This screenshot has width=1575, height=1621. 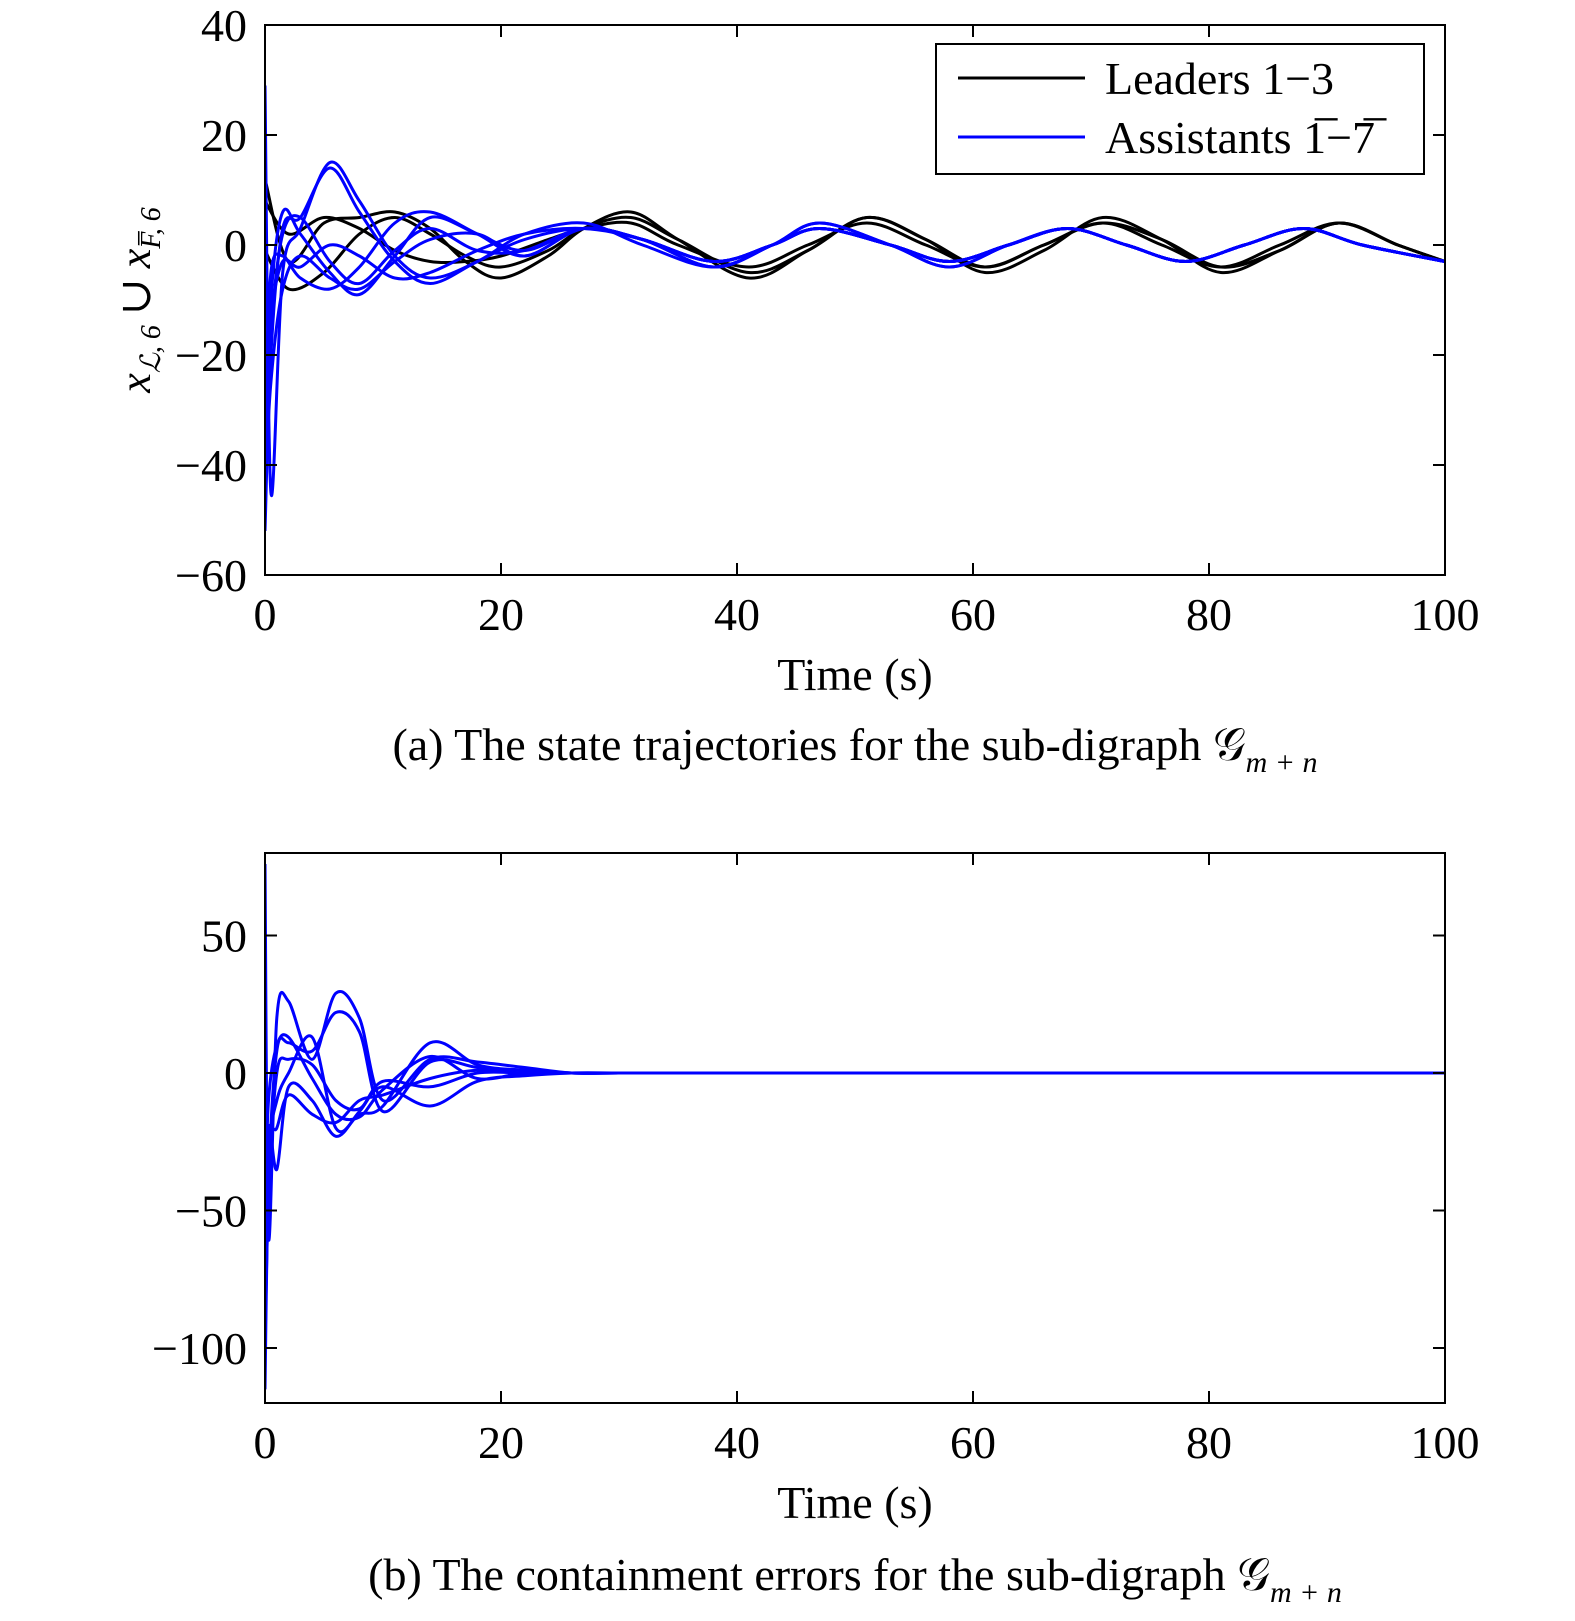 I want to click on panel-b-x-tick-label-20: 20, so click(x=501, y=1442).